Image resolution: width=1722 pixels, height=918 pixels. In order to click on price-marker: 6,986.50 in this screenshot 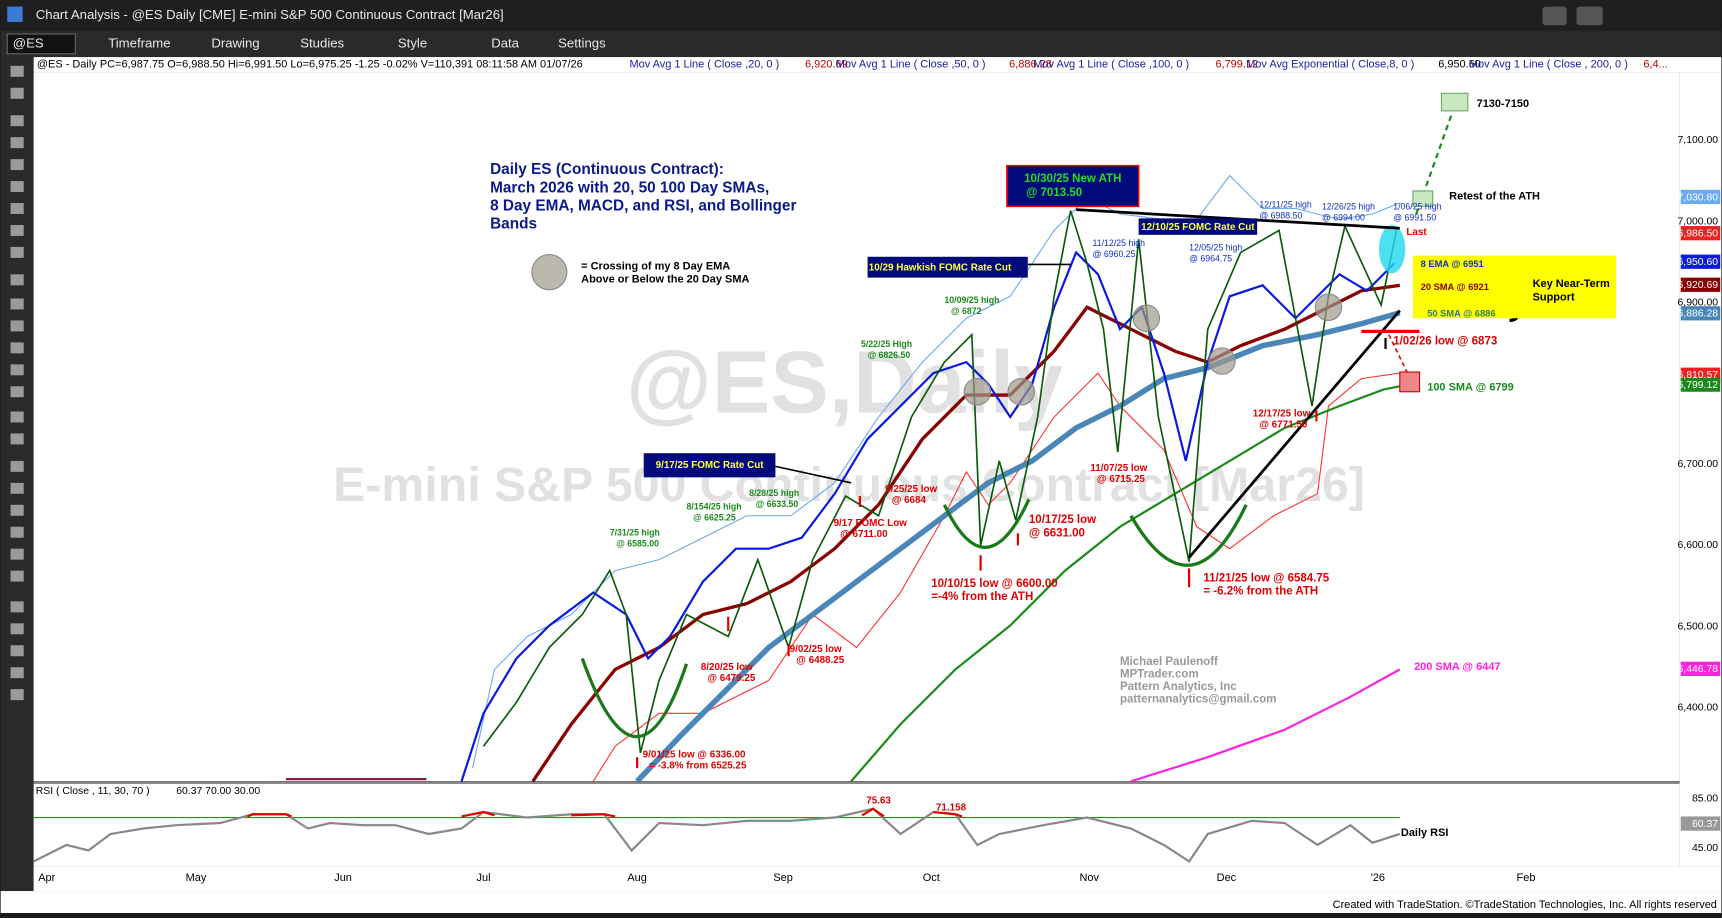, I will do `click(1698, 233)`.